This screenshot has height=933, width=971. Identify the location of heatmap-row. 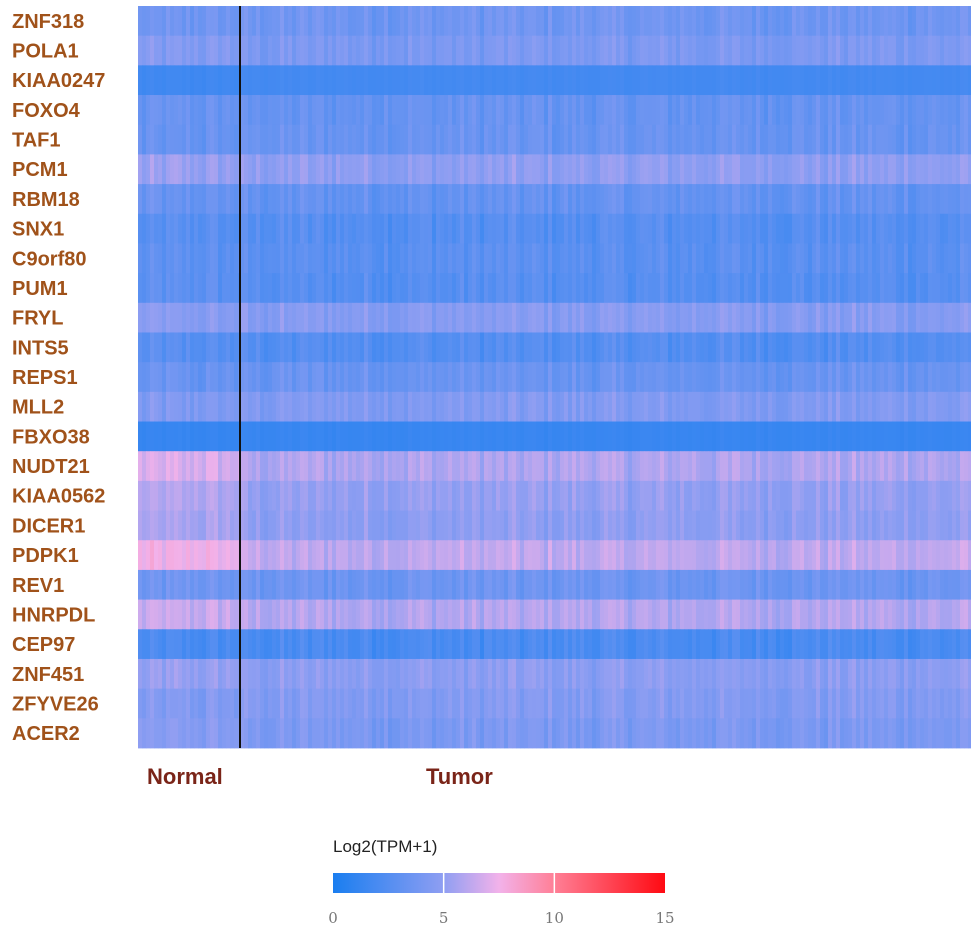
(554, 406).